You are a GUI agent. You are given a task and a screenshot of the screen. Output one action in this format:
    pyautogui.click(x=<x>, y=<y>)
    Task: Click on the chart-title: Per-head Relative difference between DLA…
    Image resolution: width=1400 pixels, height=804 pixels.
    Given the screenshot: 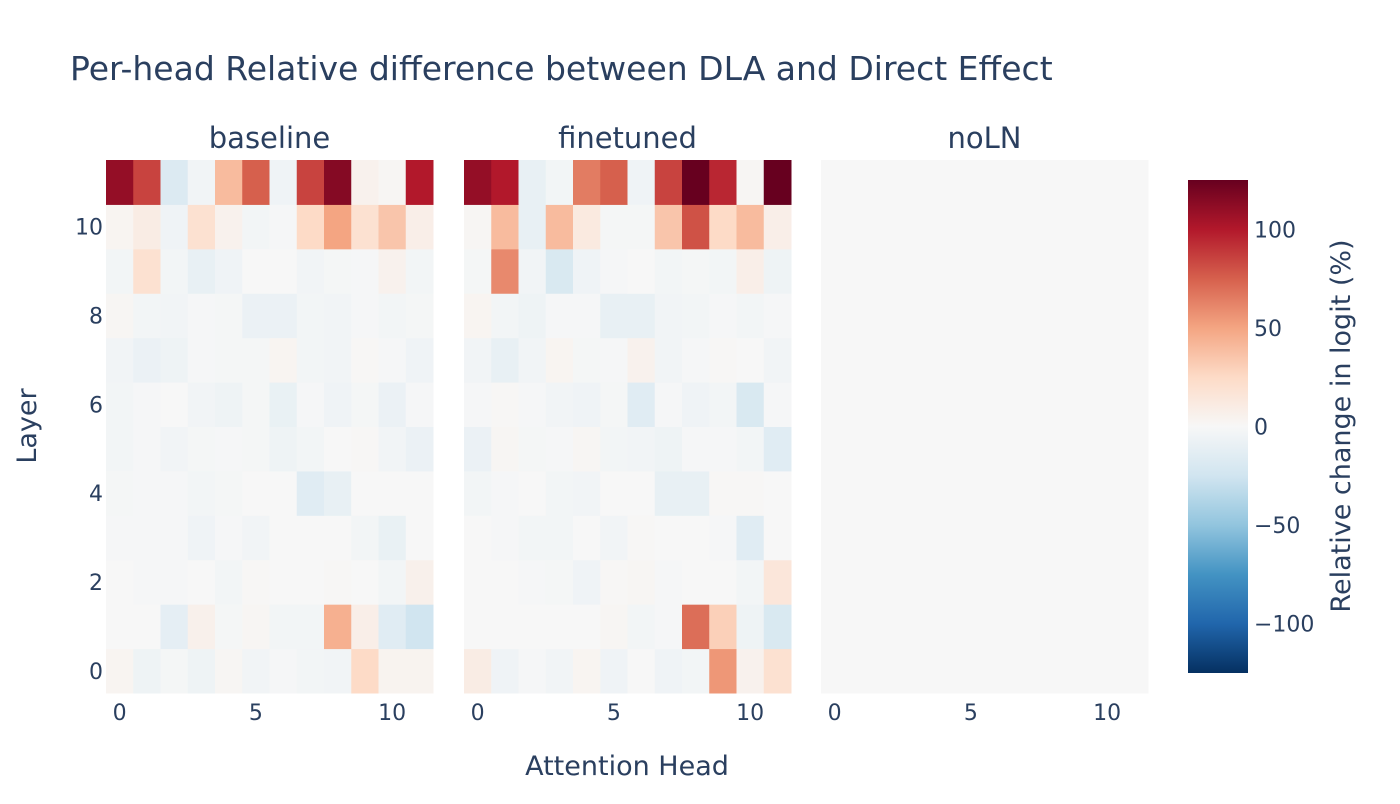 What is the action you would take?
    pyautogui.click(x=561, y=68)
    